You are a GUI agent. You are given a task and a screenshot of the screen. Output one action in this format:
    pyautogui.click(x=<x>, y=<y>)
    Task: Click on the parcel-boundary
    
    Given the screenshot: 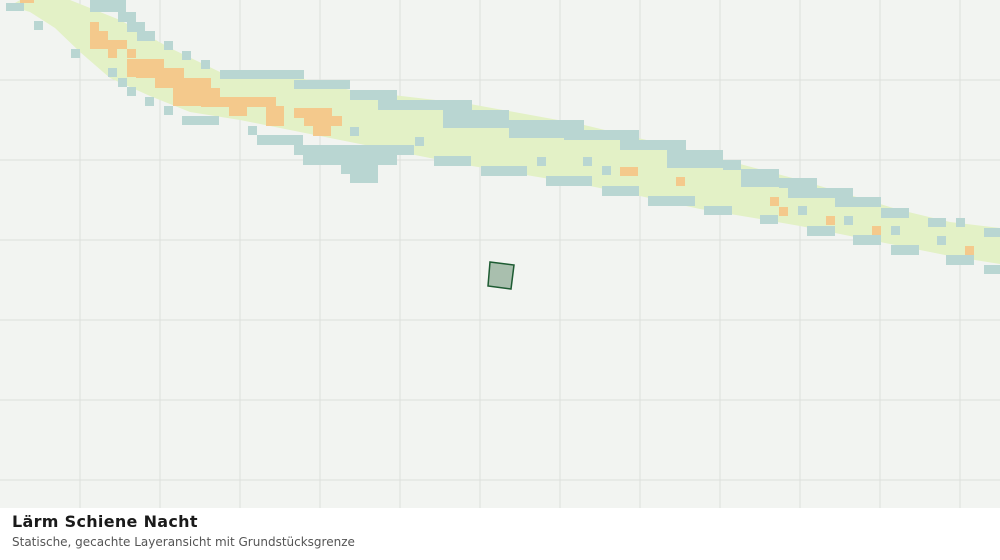 What is the action you would take?
    pyautogui.click(x=501, y=275)
    